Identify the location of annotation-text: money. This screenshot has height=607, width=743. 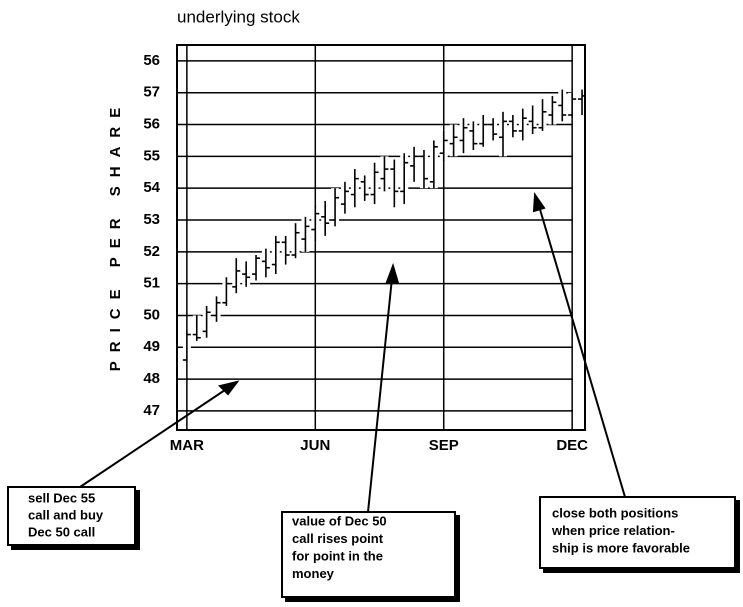
(313, 573).